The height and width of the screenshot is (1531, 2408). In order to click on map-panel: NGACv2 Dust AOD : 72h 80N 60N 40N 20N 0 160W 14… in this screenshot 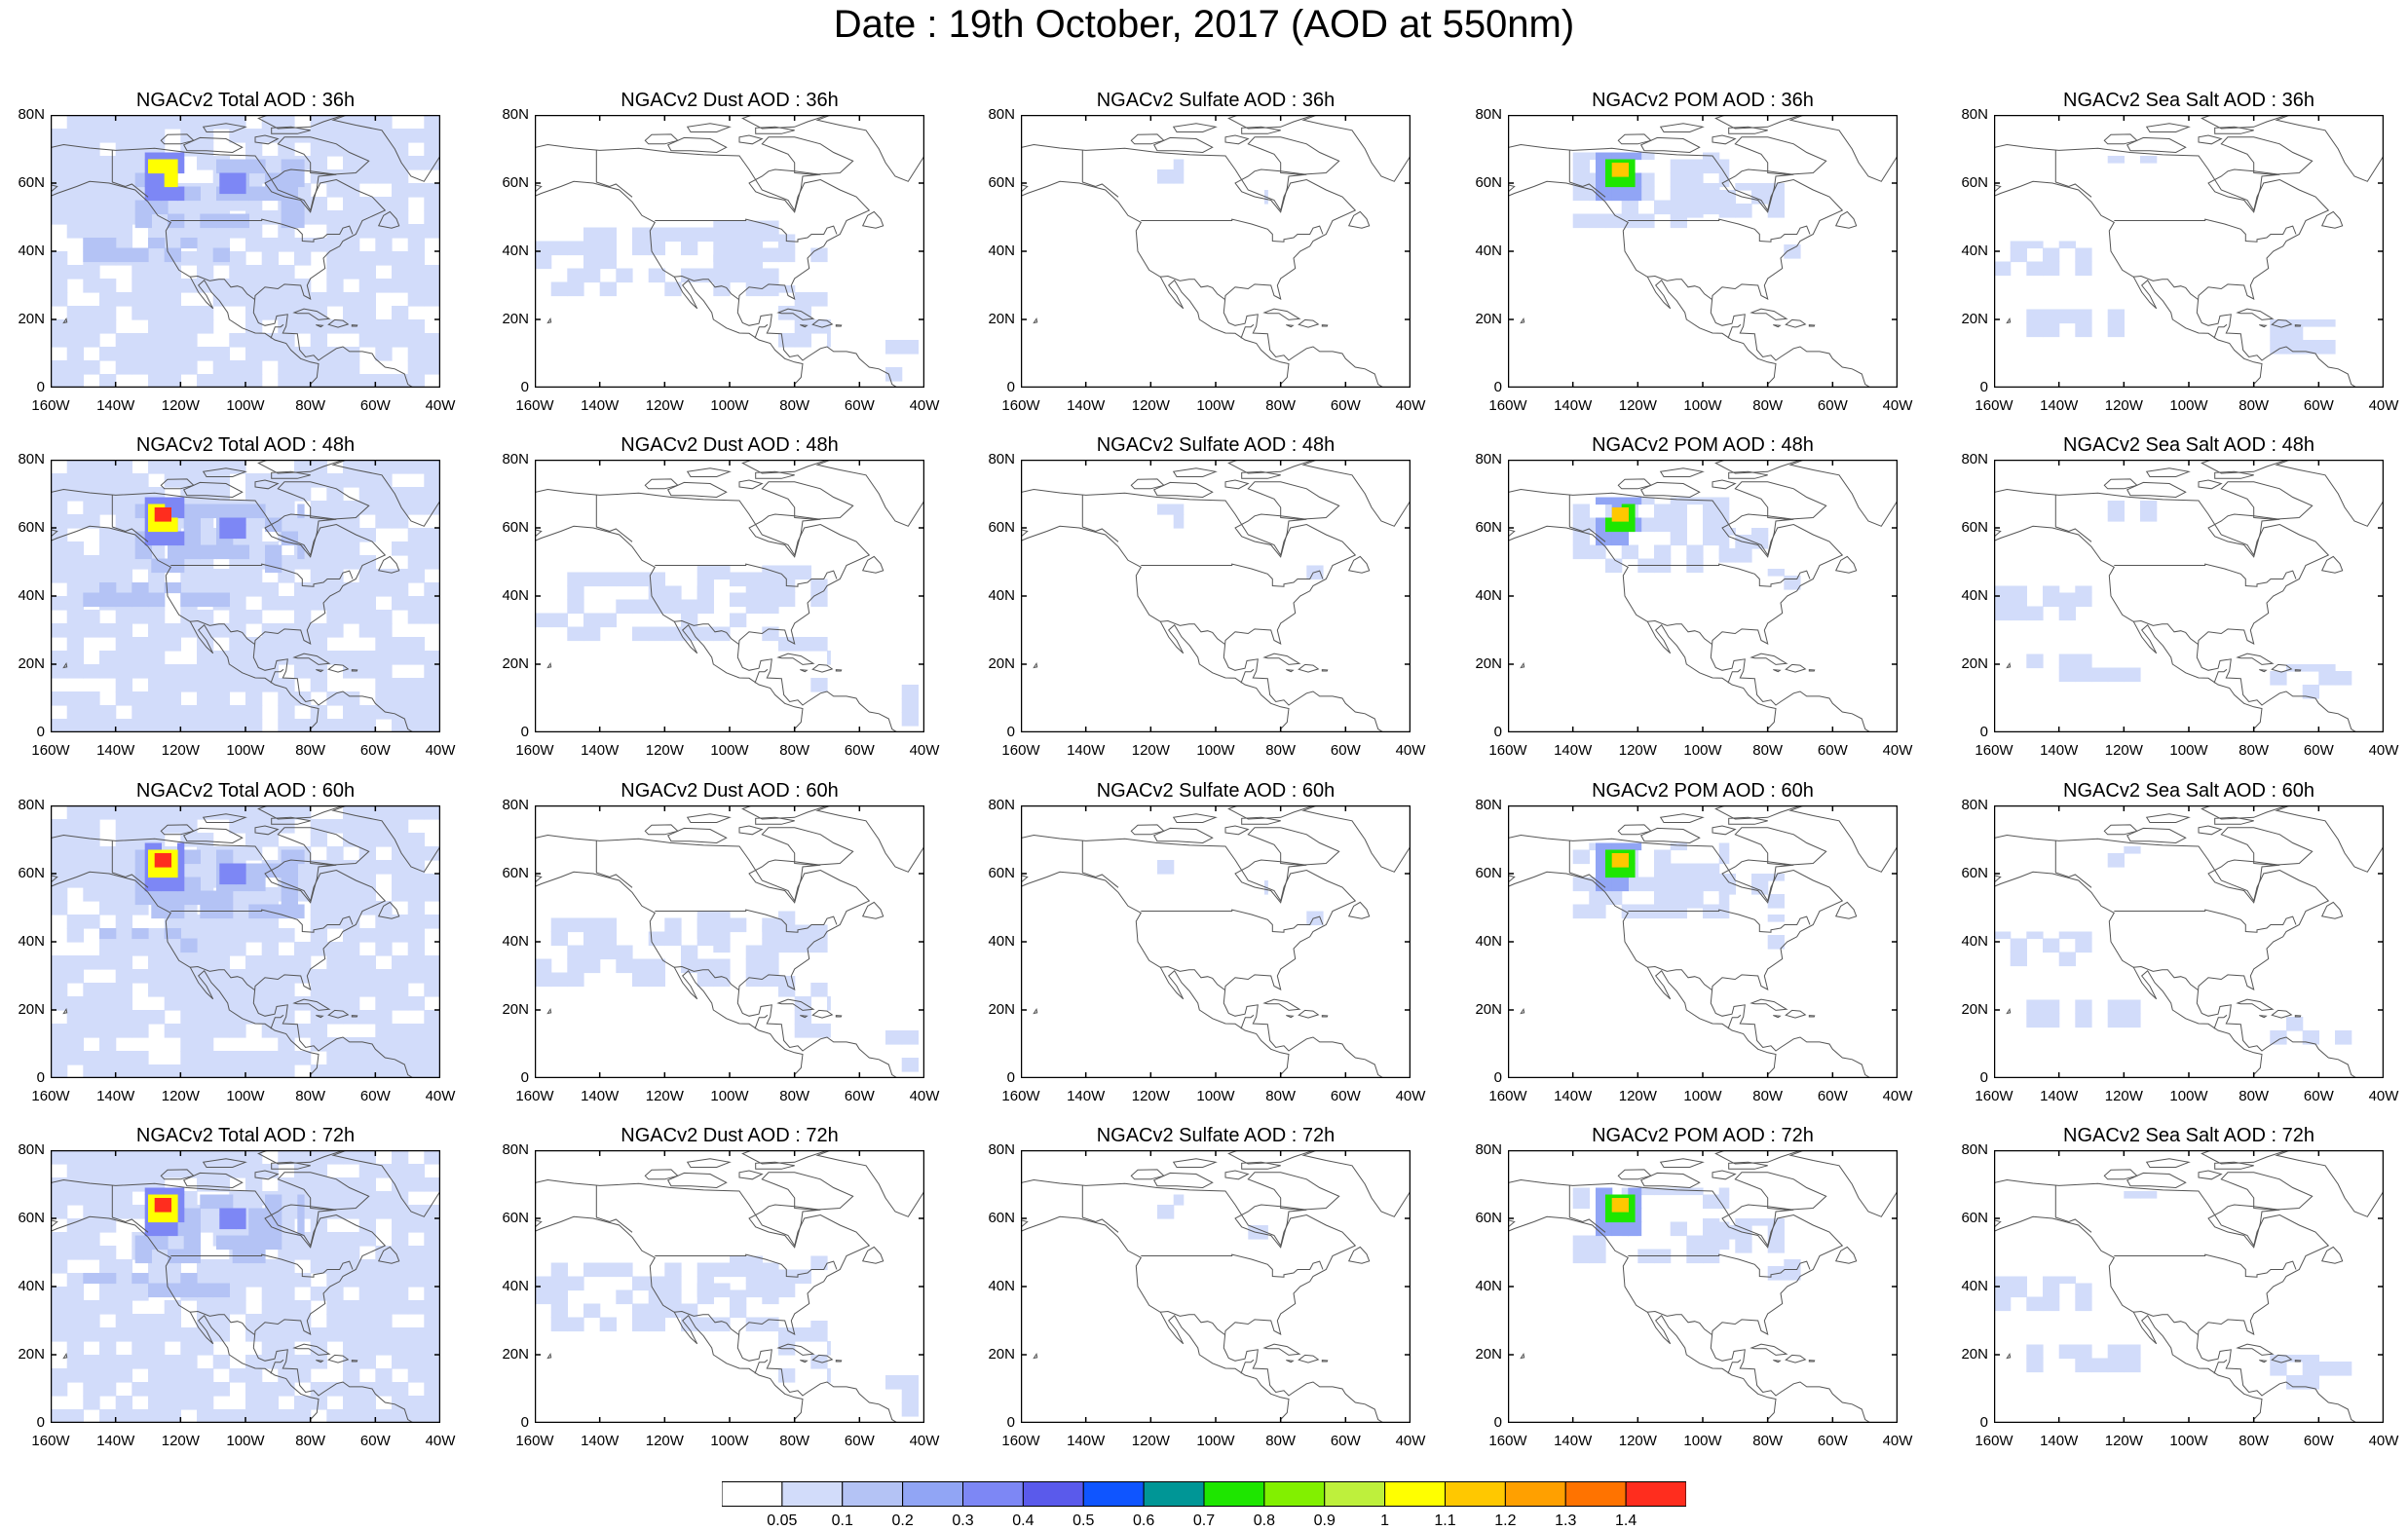, I will do `click(720, 1287)`.